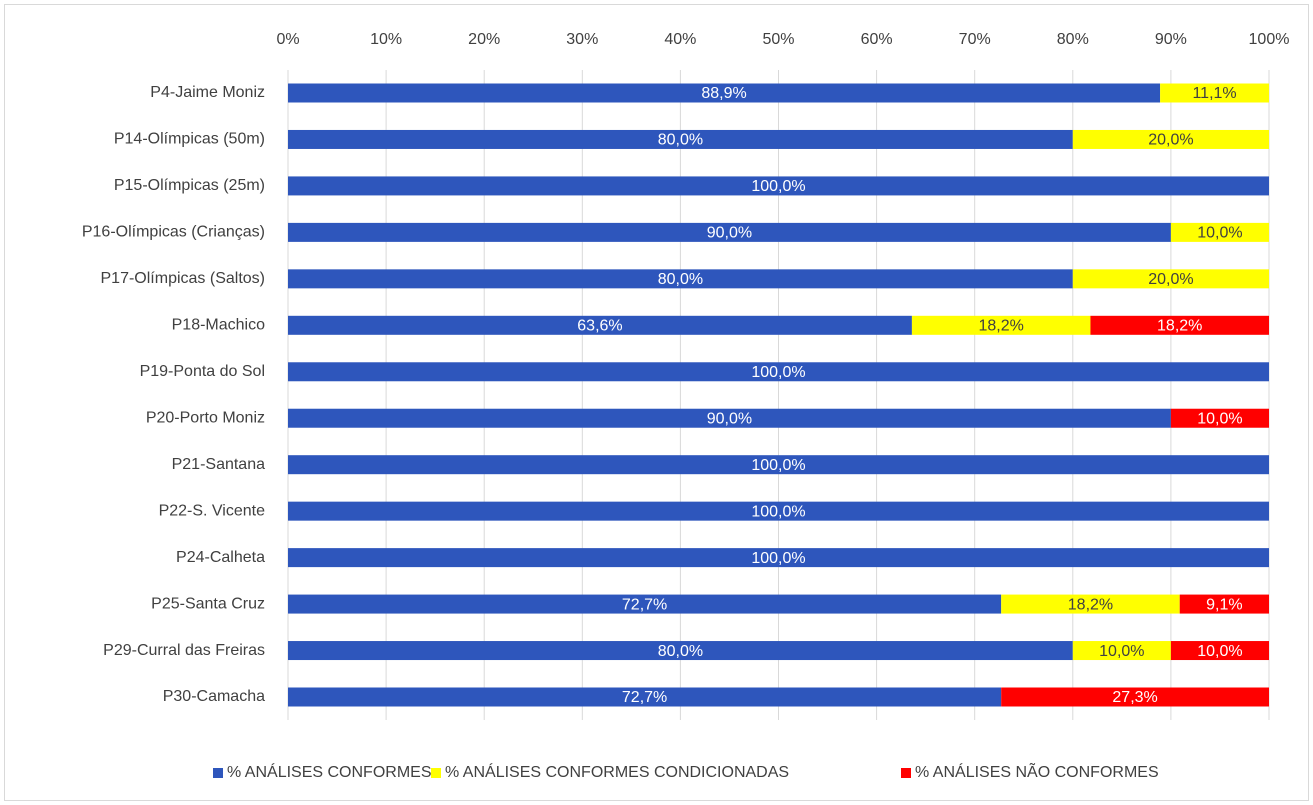  I want to click on y-tick-label: P24-Calheta, so click(220, 557).